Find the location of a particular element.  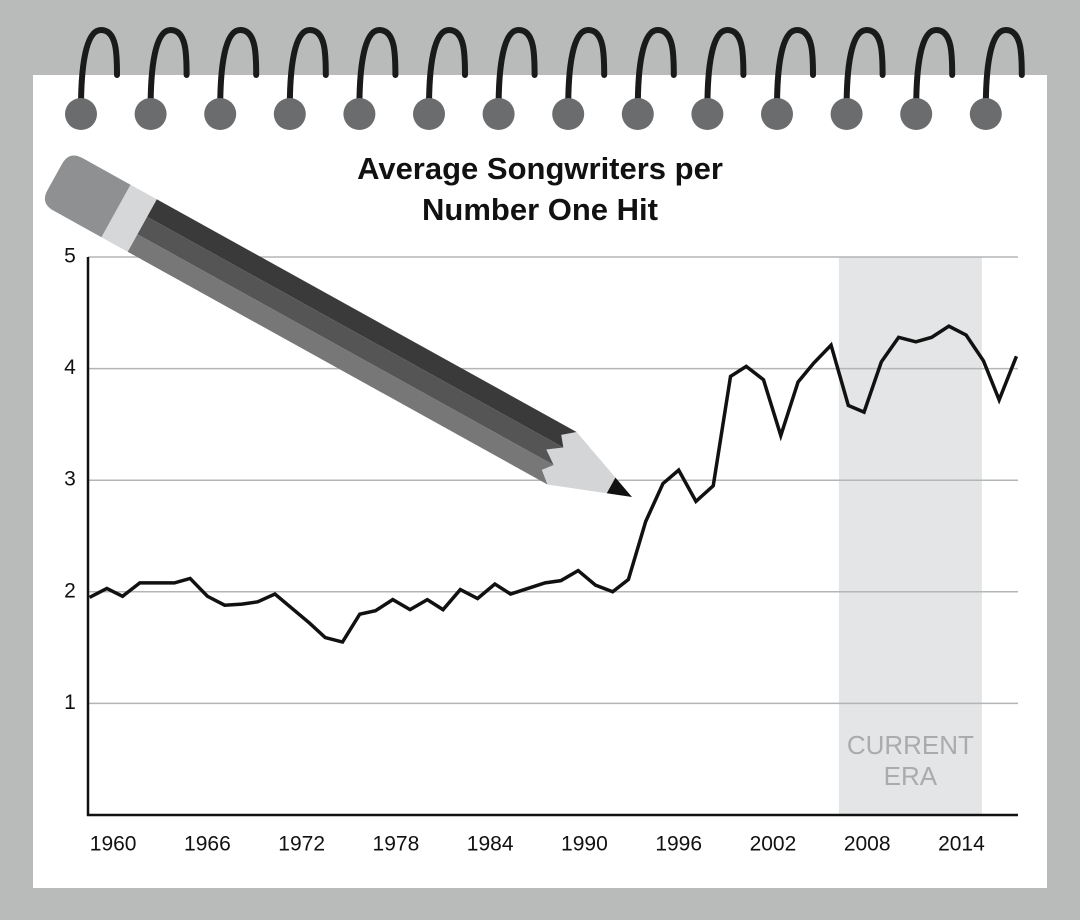

y-tick-label: 3 is located at coordinates (70, 479).